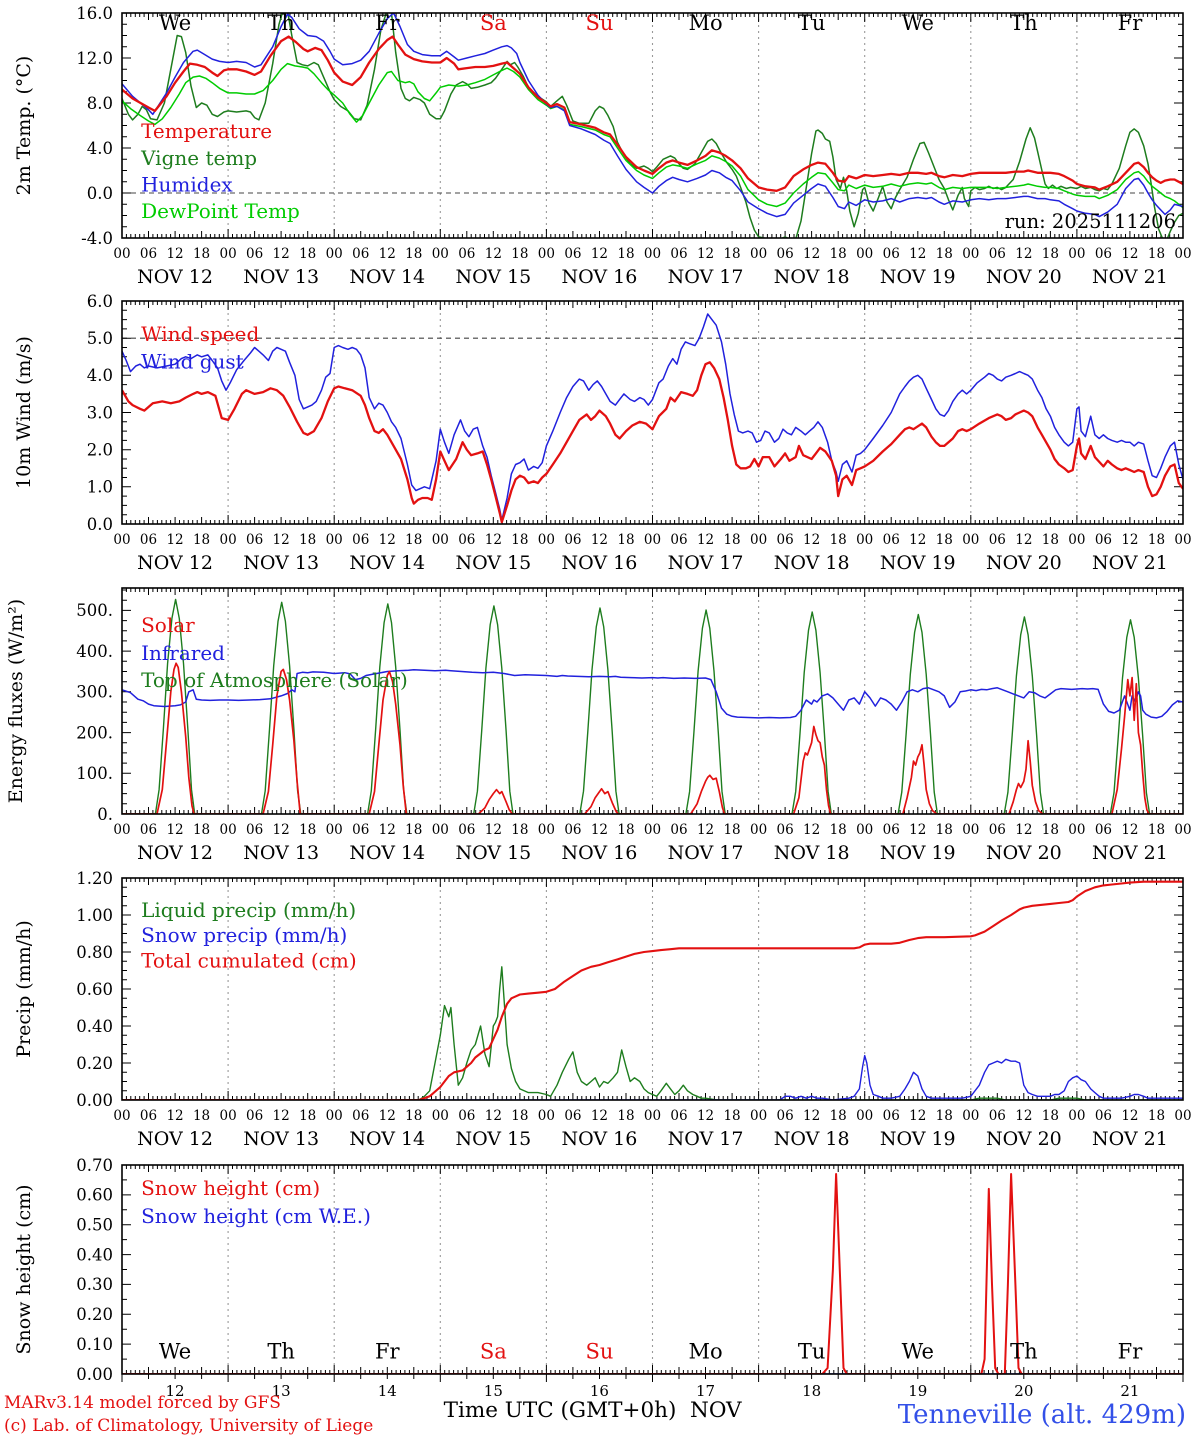  I want to click on series-temperature, so click(652, 113).